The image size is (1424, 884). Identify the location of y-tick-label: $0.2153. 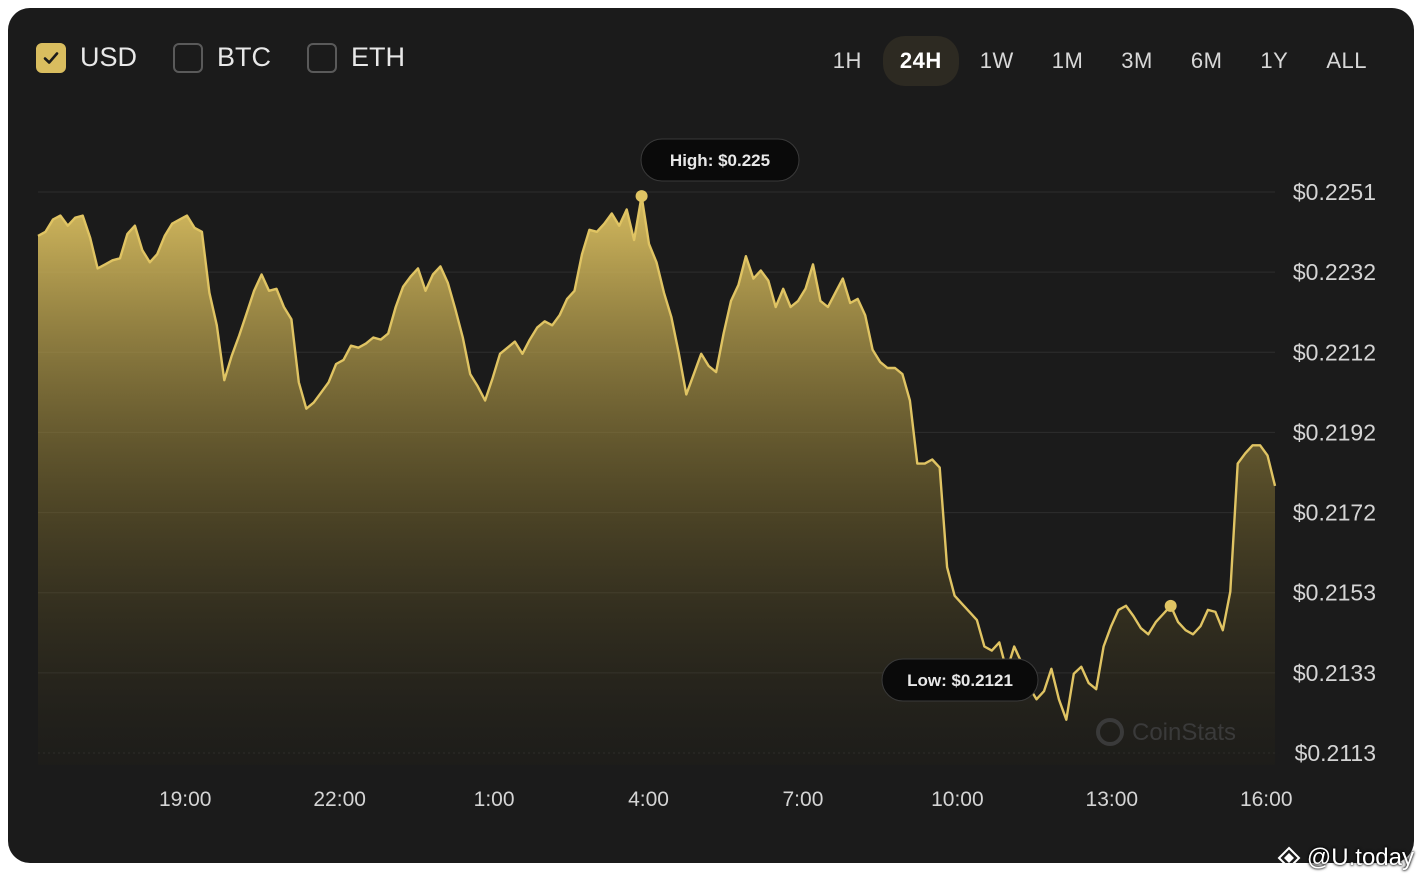
(1334, 593).